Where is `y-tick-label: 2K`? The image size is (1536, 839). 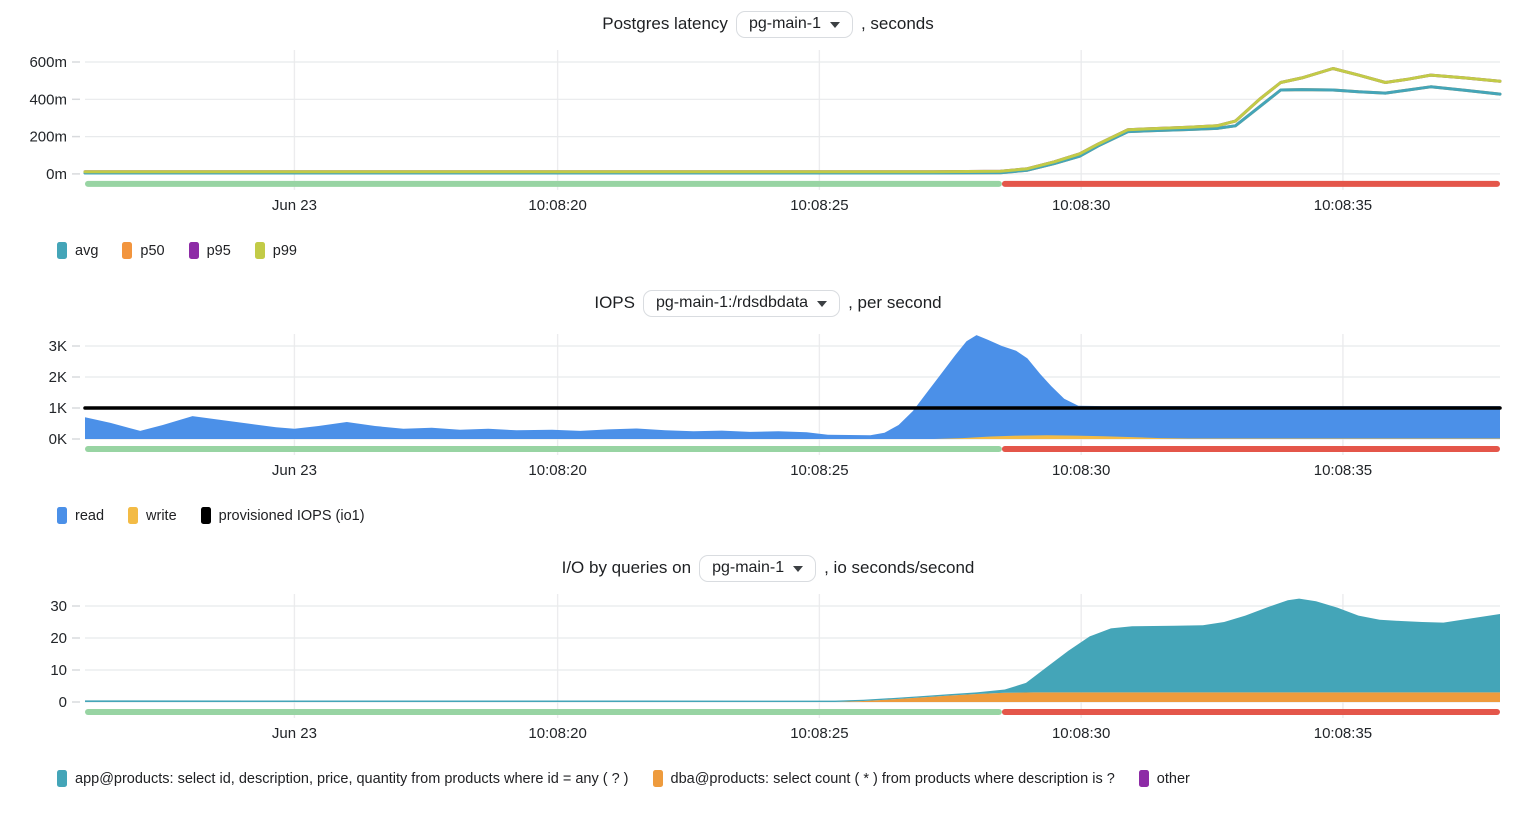 y-tick-label: 2K is located at coordinates (58, 377).